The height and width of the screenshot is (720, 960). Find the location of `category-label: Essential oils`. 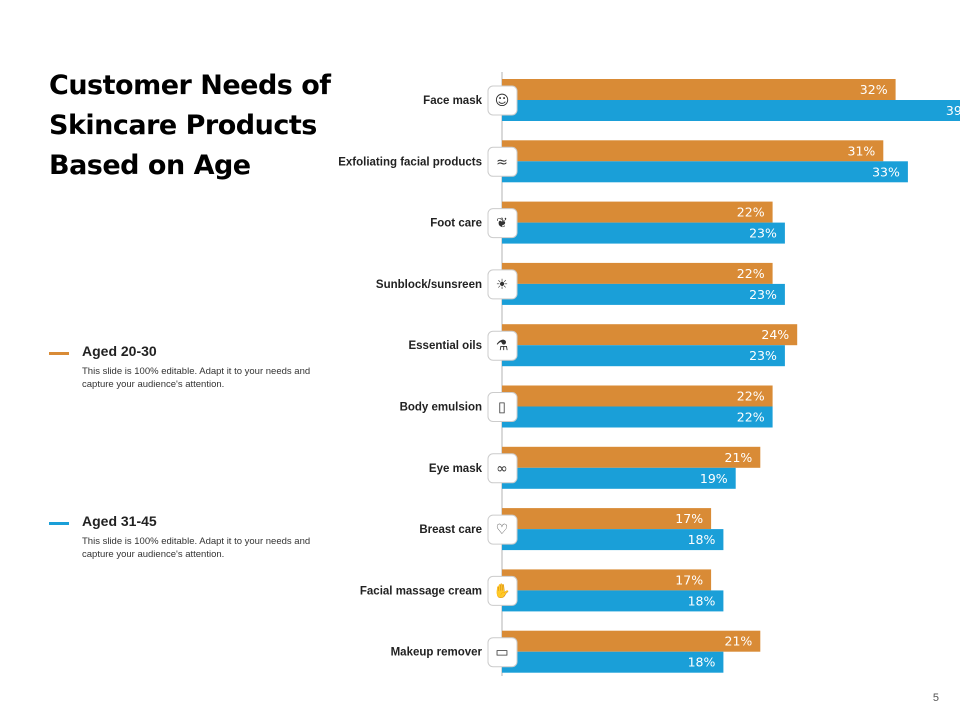

category-label: Essential oils is located at coordinates (445, 346).